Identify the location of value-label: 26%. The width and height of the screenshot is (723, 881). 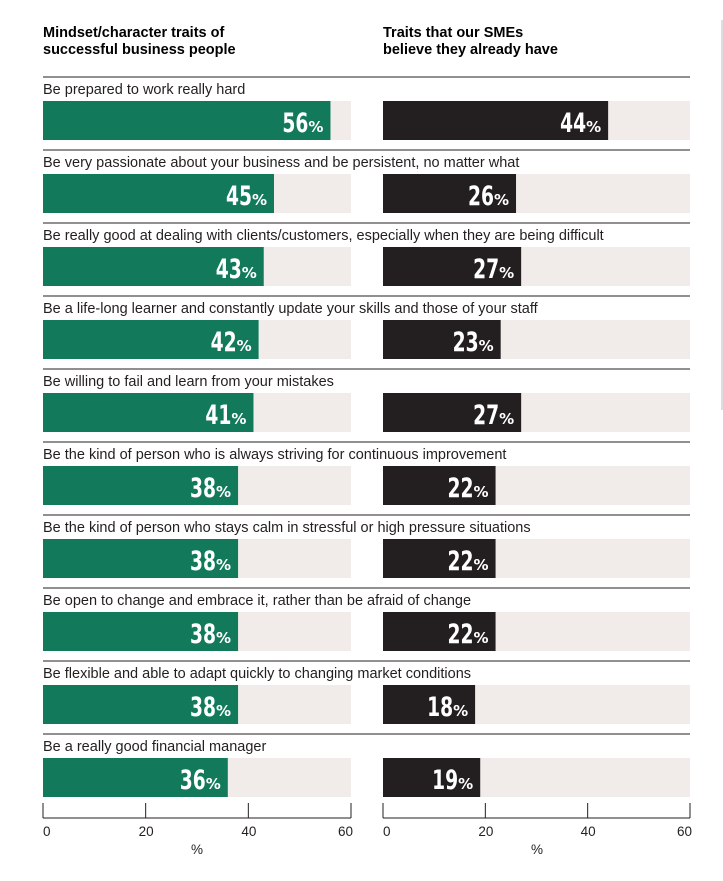
(488, 196).